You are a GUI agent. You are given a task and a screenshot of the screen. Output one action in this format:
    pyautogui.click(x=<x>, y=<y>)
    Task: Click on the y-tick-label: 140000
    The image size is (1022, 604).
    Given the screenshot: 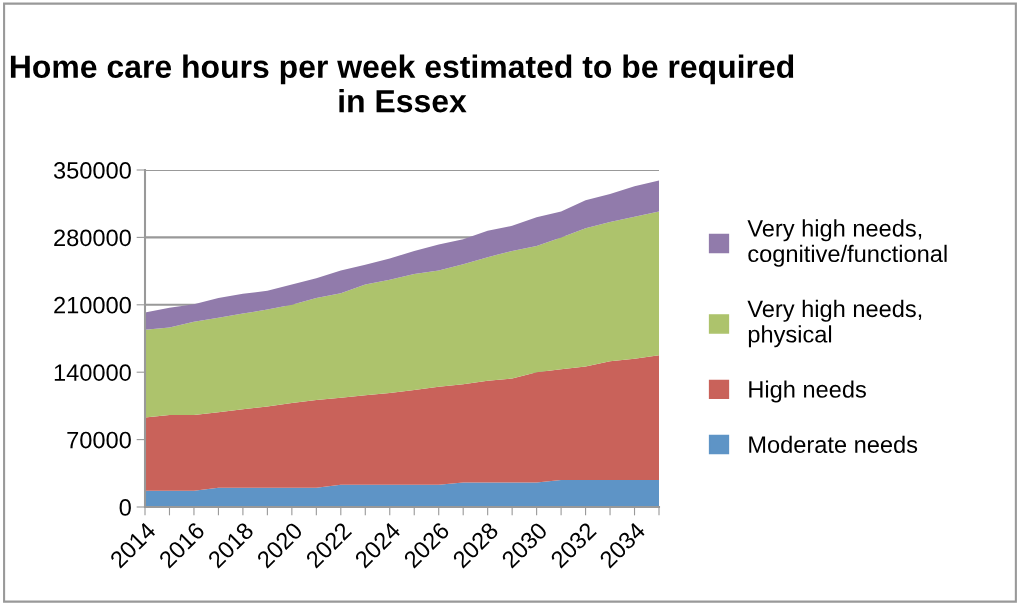 What is the action you would take?
    pyautogui.click(x=92, y=372)
    